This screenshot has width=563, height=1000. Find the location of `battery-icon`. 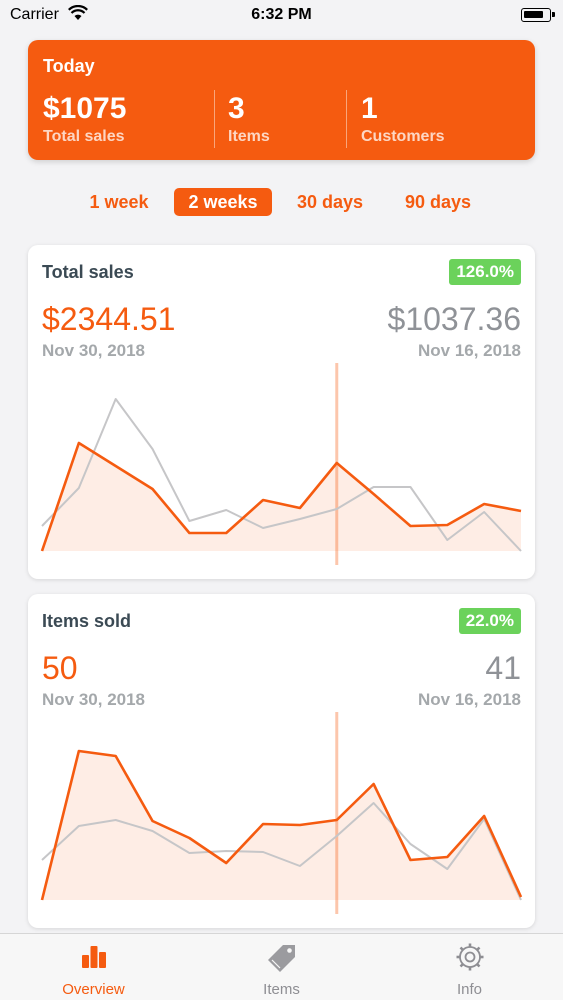

battery-icon is located at coordinates (538, 15).